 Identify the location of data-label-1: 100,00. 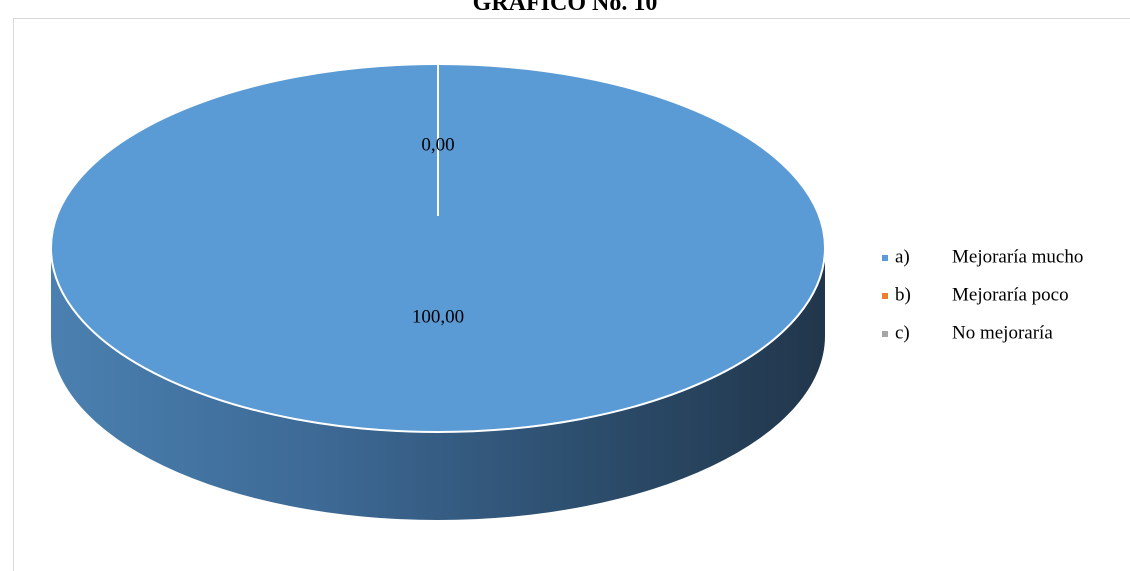
(438, 316).